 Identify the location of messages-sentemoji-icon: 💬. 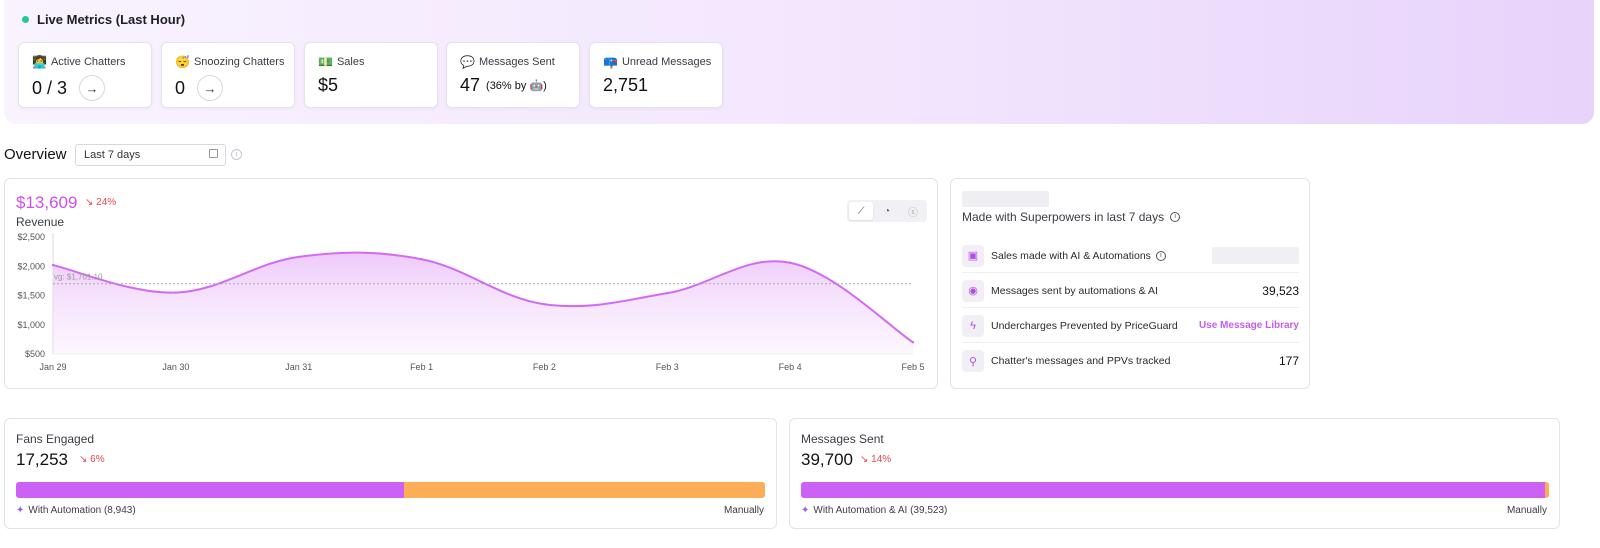
(467, 62).